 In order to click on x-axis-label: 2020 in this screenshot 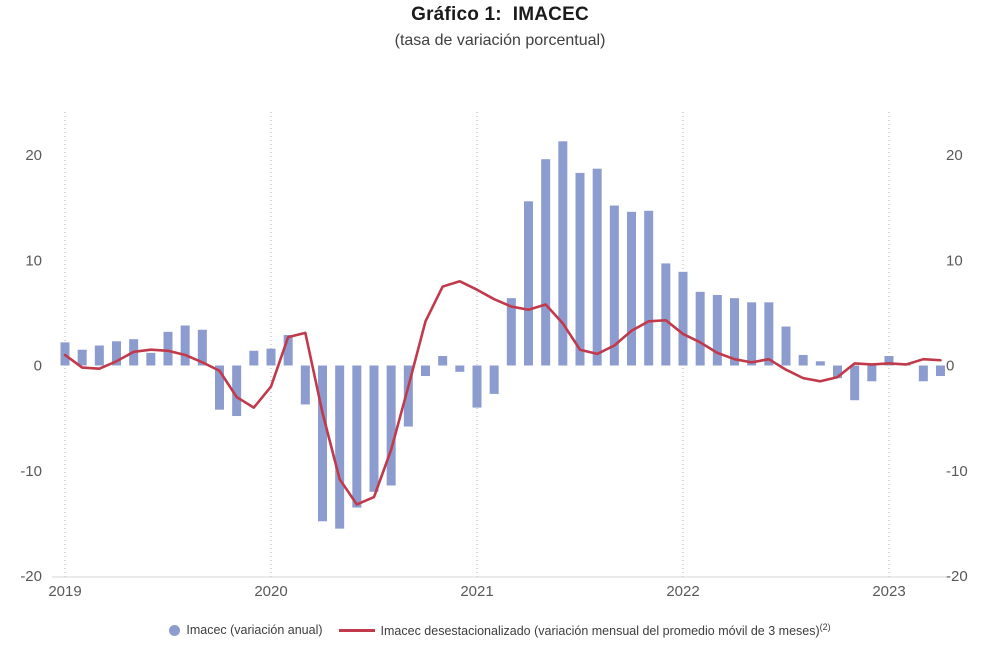, I will do `click(270, 591)`.